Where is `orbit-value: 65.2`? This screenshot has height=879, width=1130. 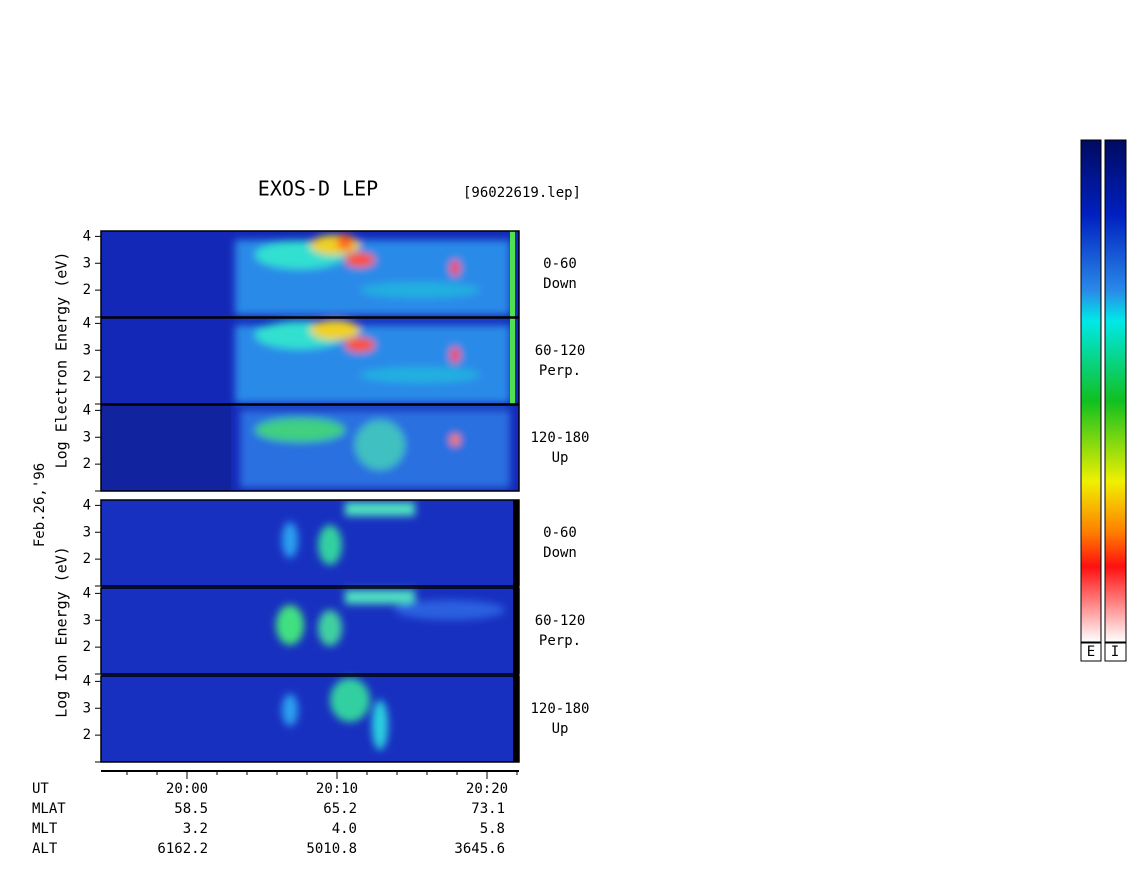
orbit-value: 65.2 is located at coordinates (340, 809).